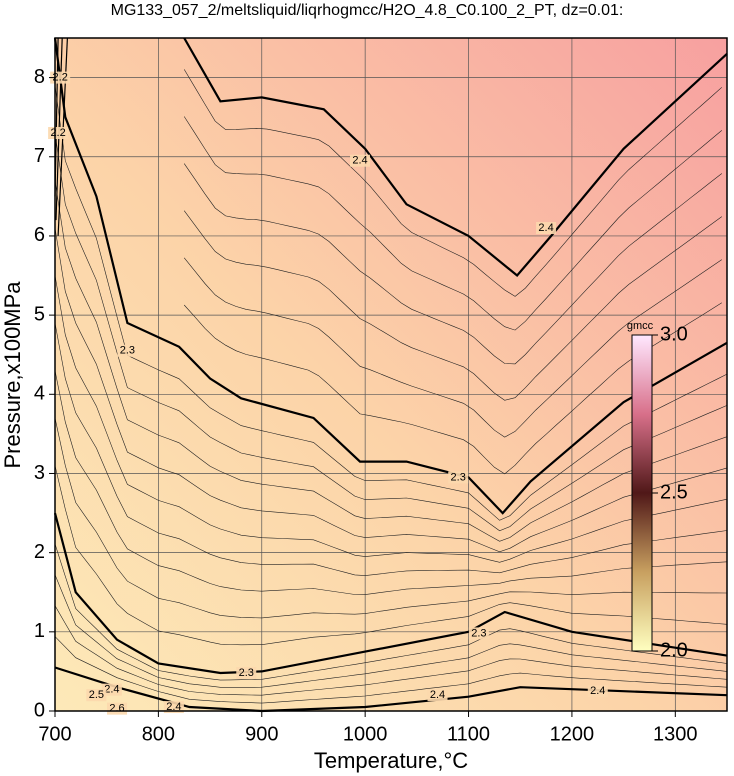 The width and height of the screenshot is (734, 776). Describe the element at coordinates (468, 734) in the screenshot. I see `x-tick-label: 1100` at that location.